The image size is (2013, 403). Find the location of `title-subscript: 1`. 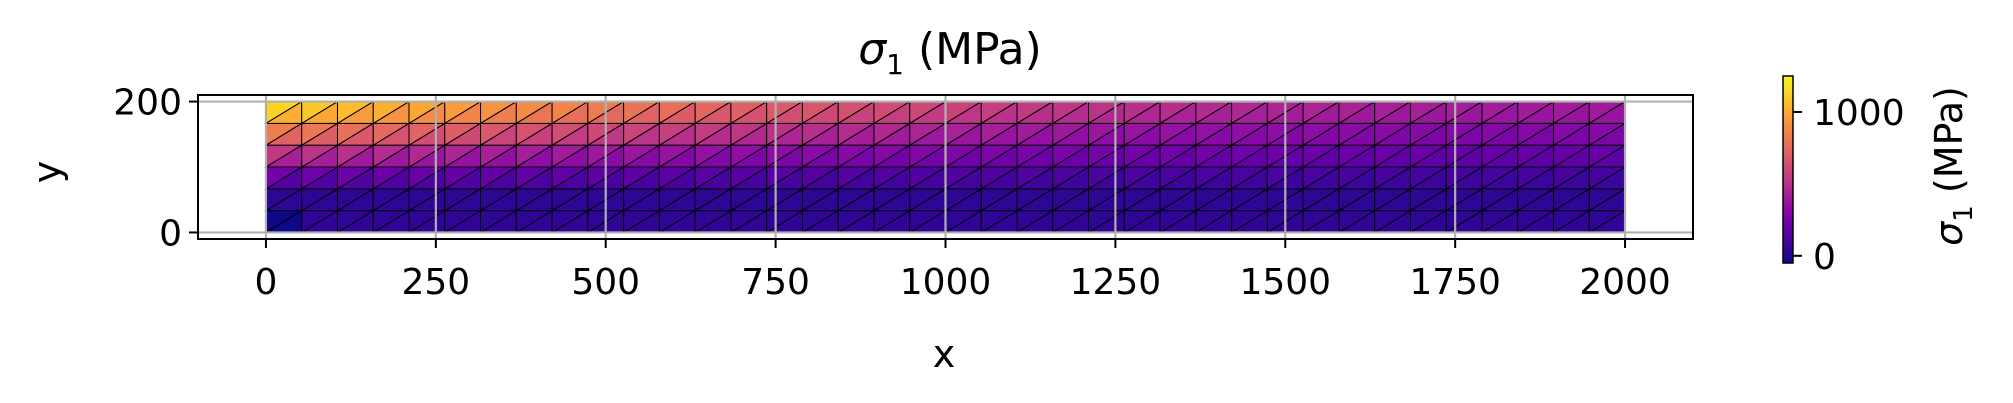

title-subscript: 1 is located at coordinates (895, 64).